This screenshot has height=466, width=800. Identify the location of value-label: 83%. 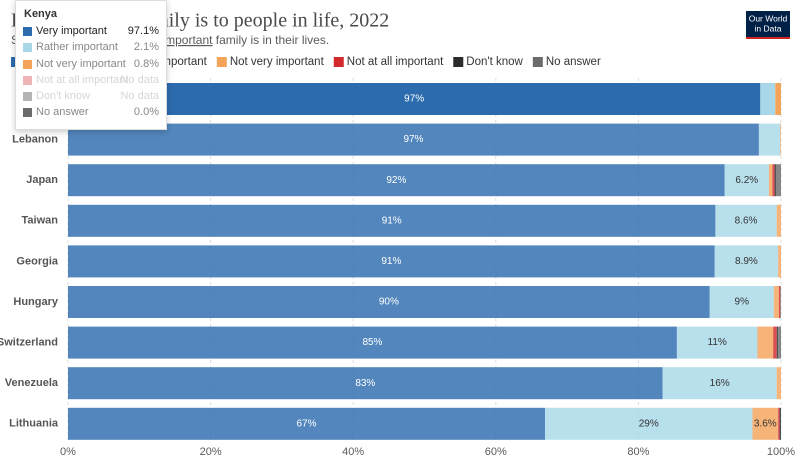
(365, 383).